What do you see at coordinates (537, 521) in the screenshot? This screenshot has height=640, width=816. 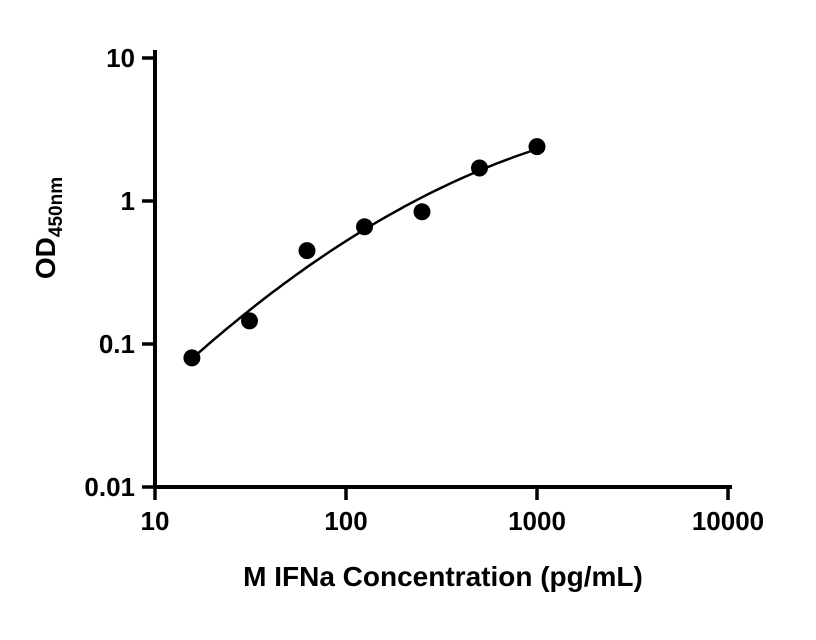 I see `x-tick-label: 1000` at bounding box center [537, 521].